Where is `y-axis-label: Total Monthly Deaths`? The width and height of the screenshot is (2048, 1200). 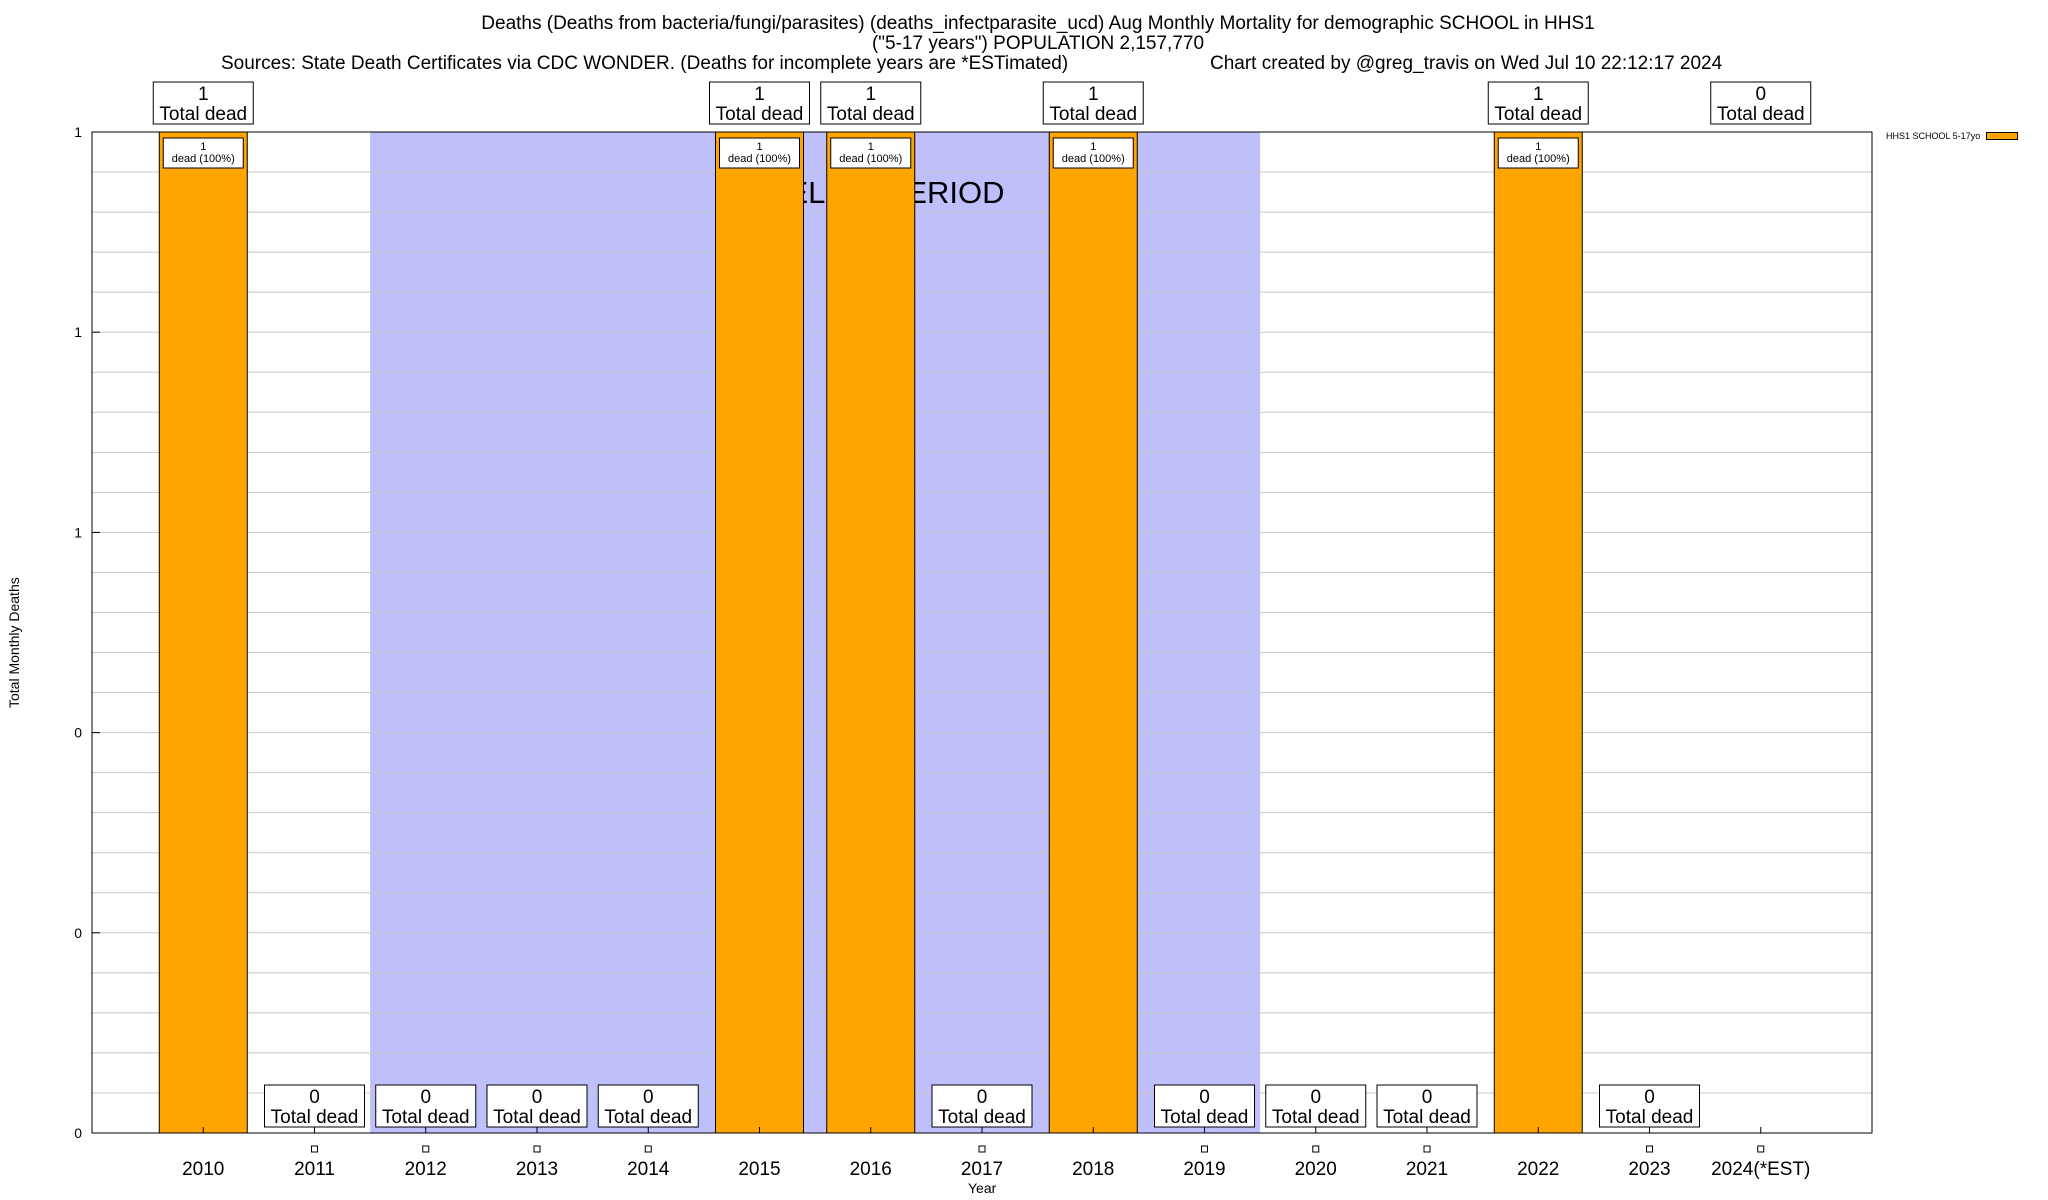
y-axis-label: Total Monthly Deaths is located at coordinates (14, 642).